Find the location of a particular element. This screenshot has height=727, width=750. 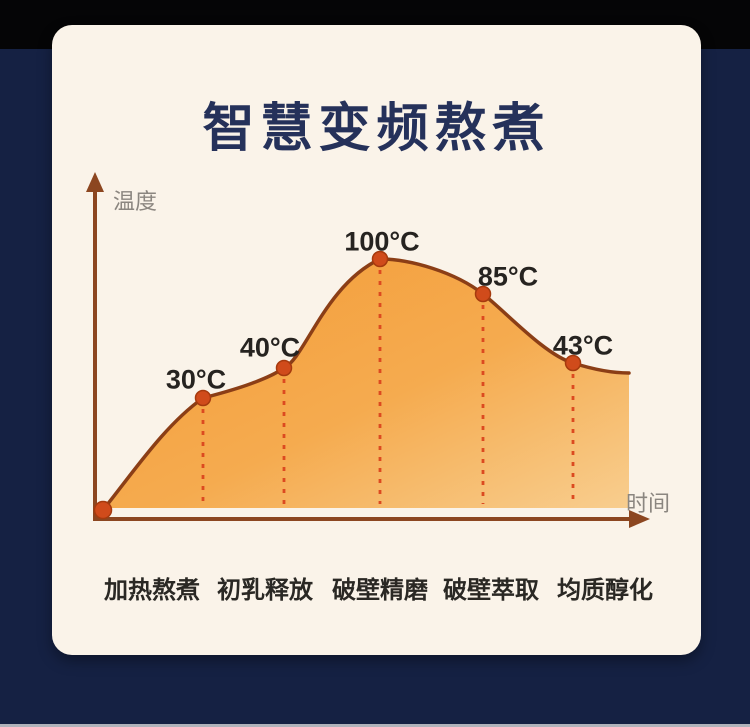

x-axis-arrow-icon is located at coordinates (639, 519).